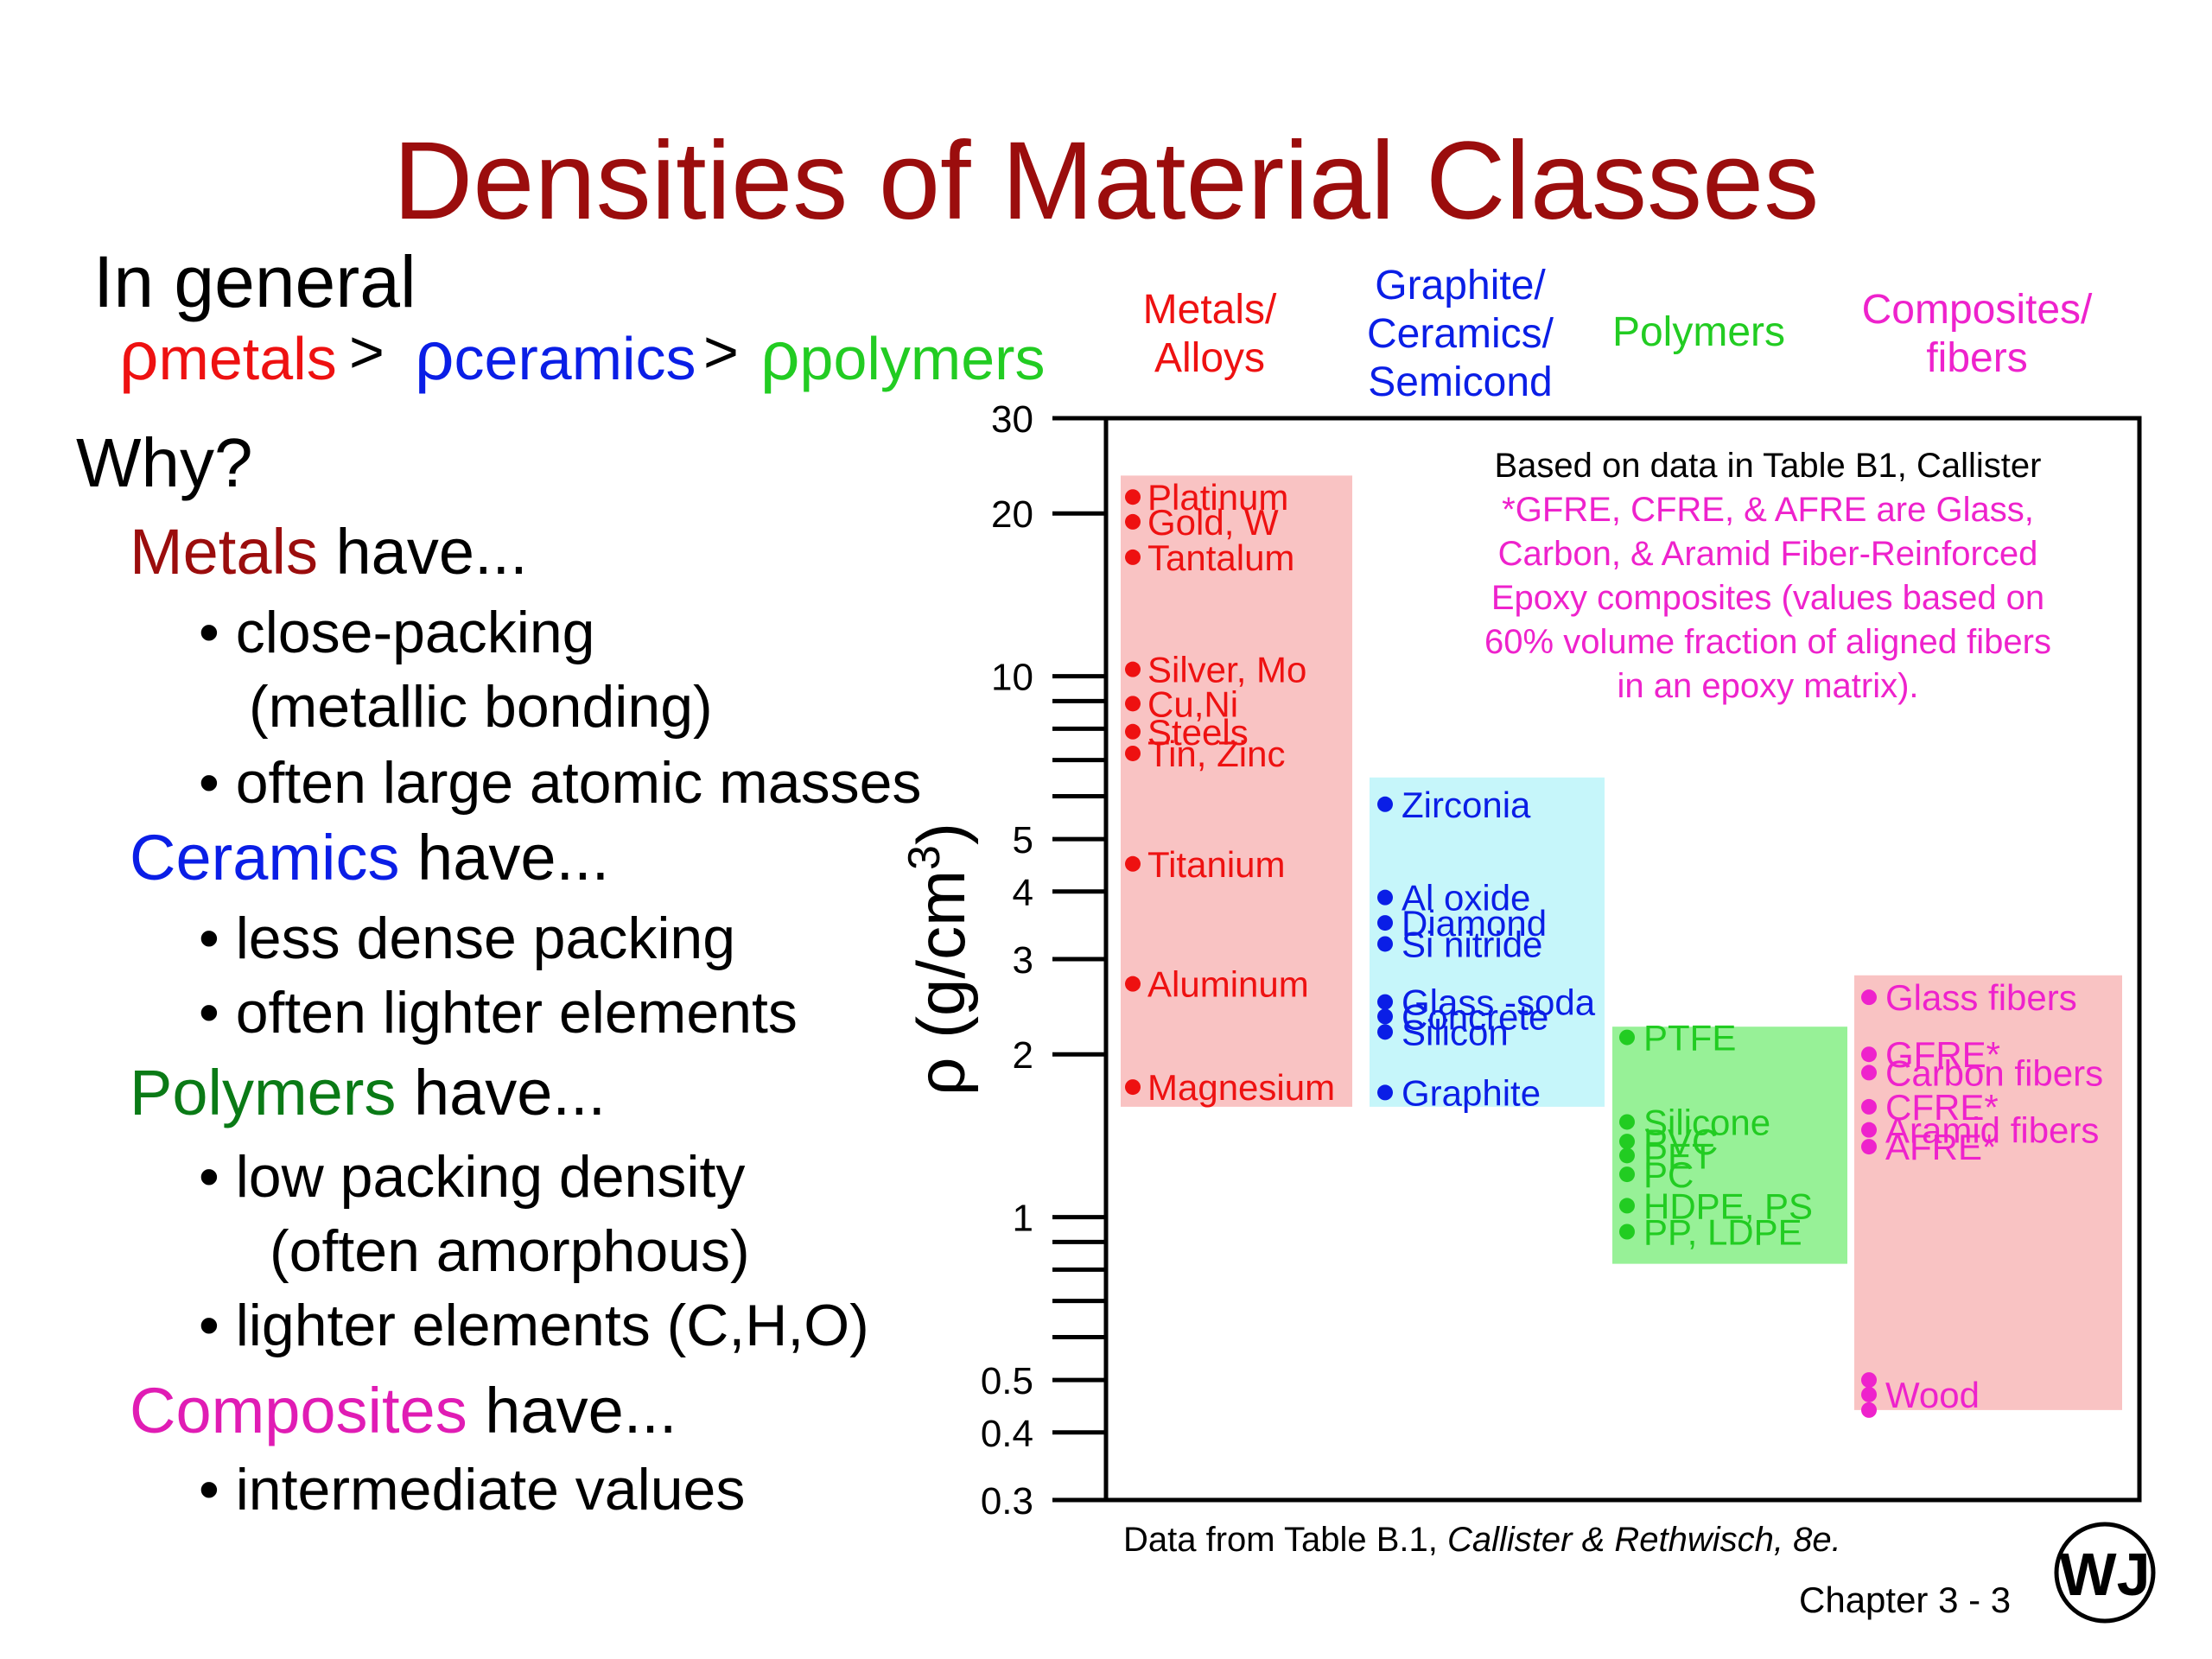 Image resolution: width=2212 pixels, height=1659 pixels. I want to click on category-box-composites-fibers, so click(1988, 1192).